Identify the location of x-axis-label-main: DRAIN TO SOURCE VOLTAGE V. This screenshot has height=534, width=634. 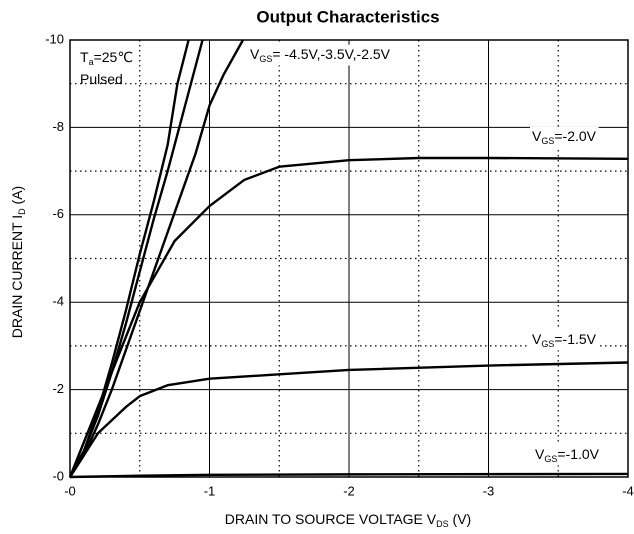
(331, 519).